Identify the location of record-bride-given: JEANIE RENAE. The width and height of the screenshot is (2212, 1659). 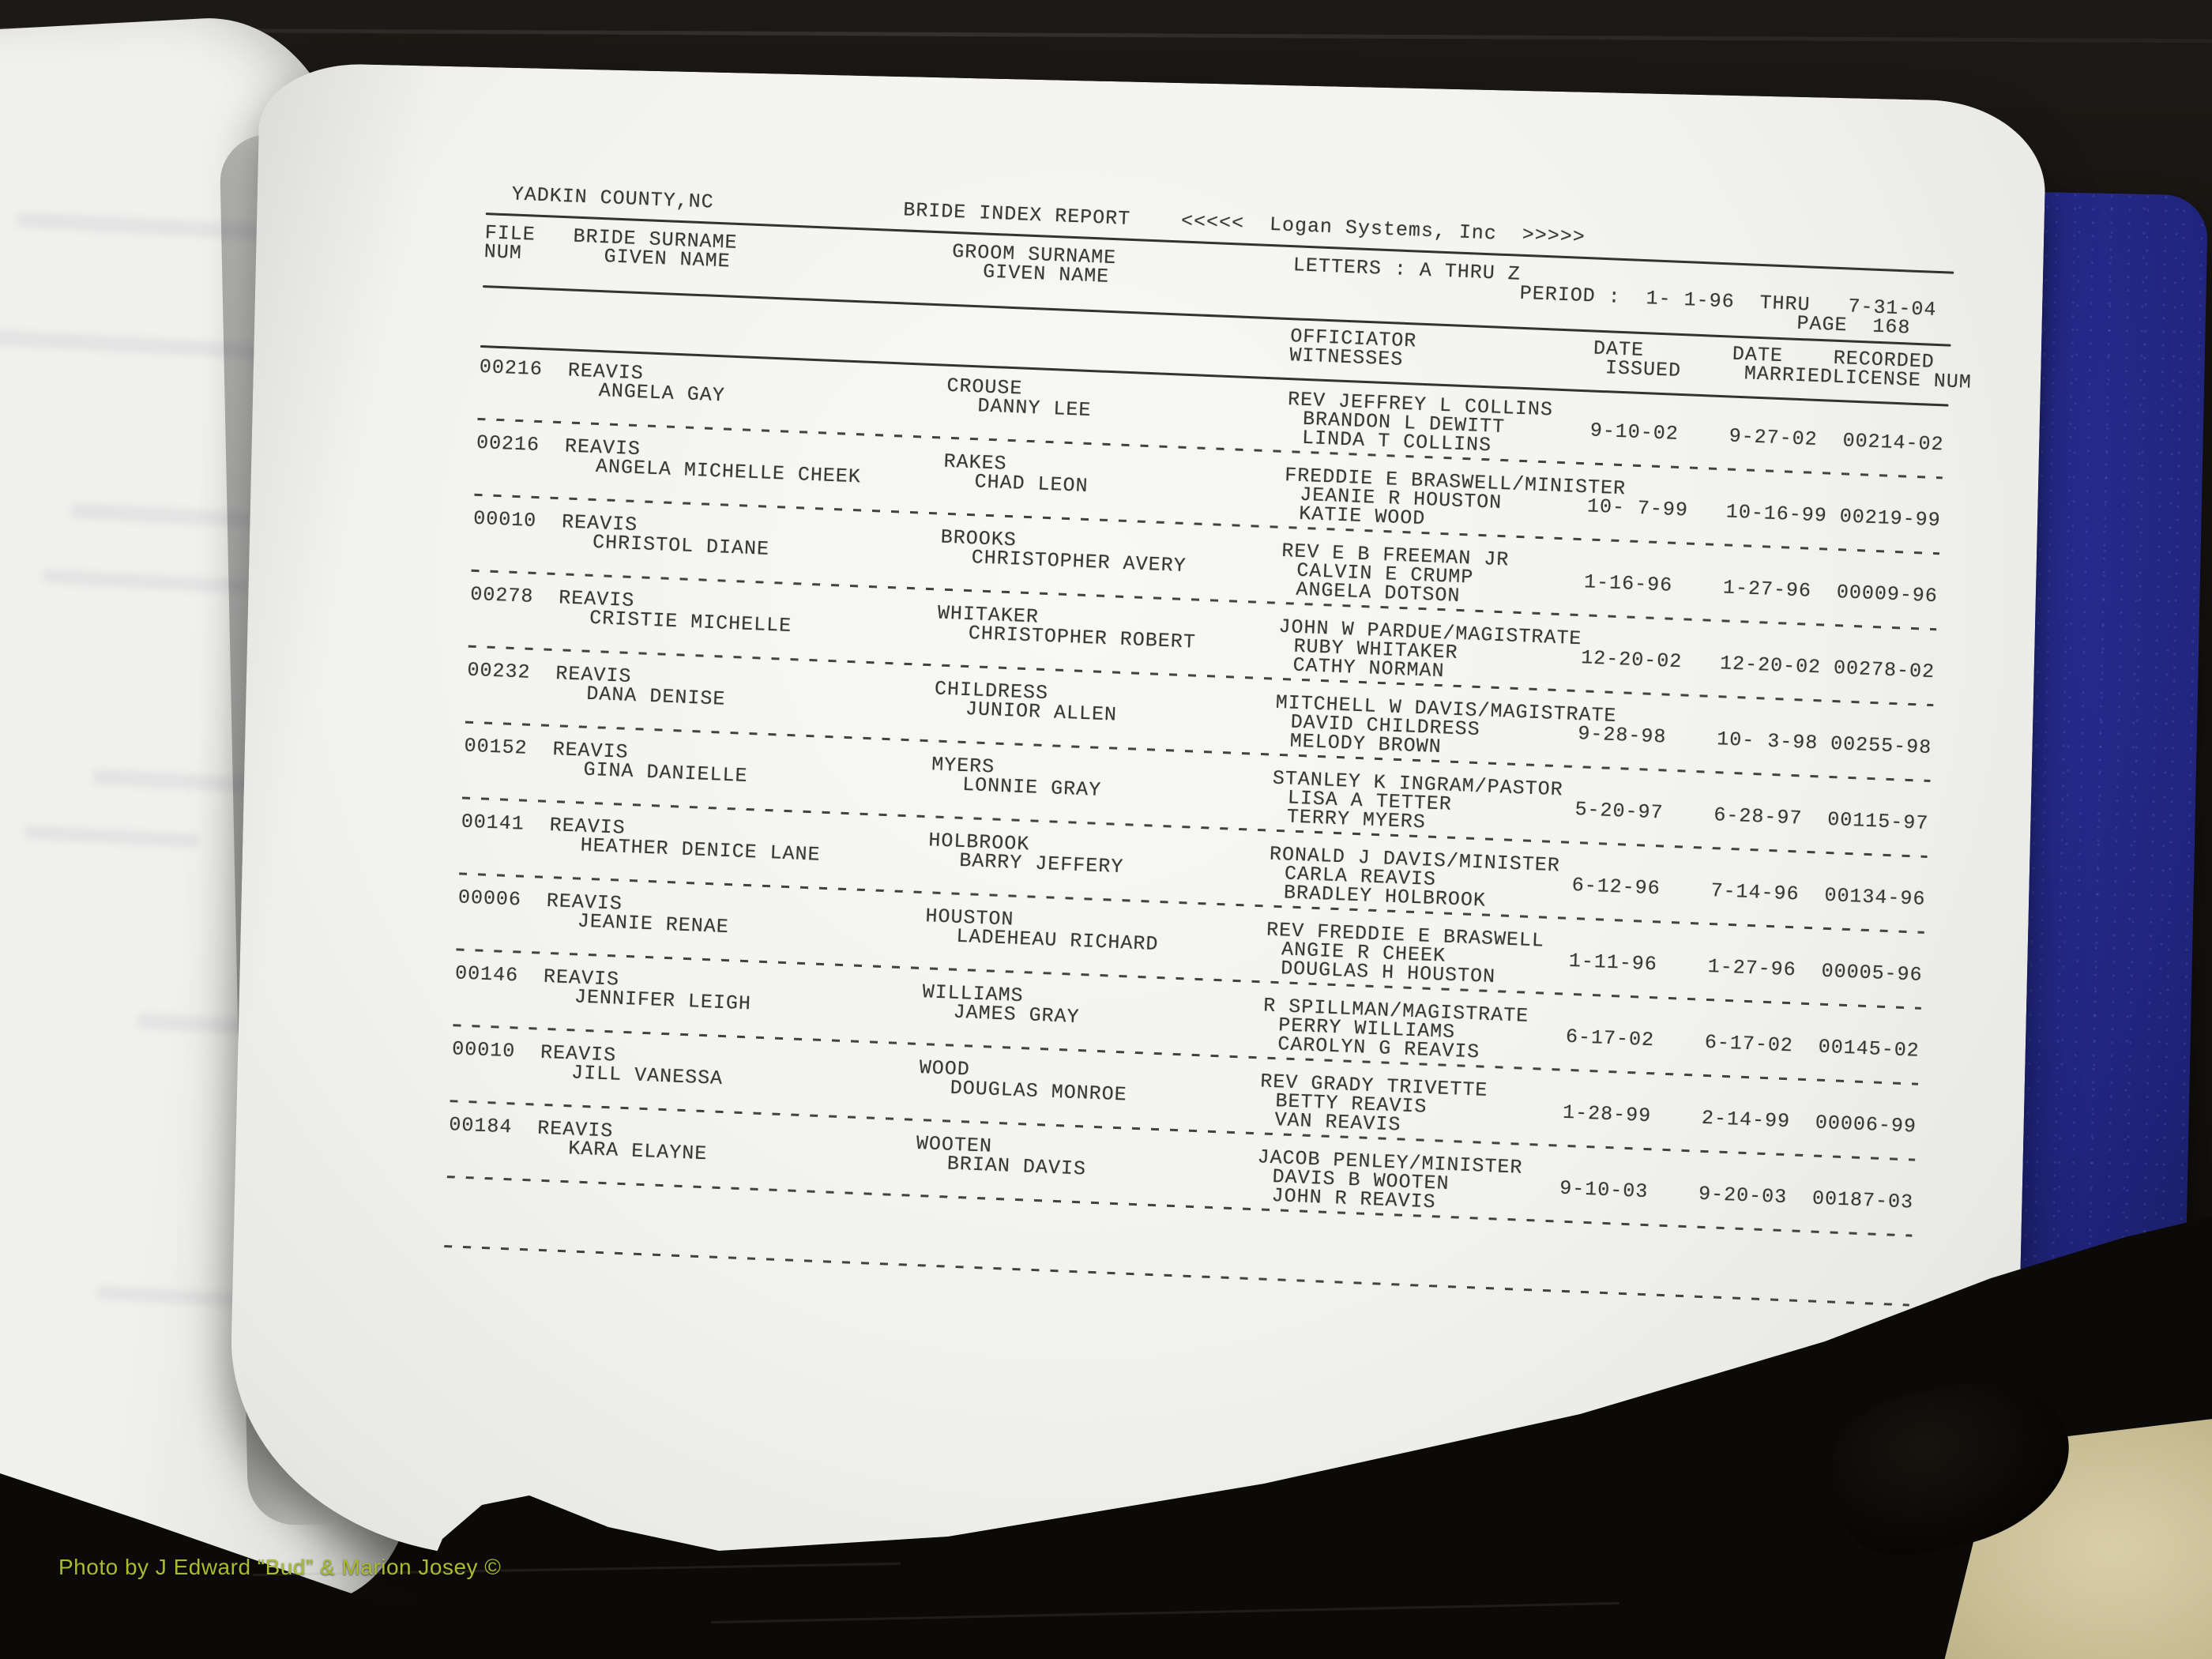
(654, 924).